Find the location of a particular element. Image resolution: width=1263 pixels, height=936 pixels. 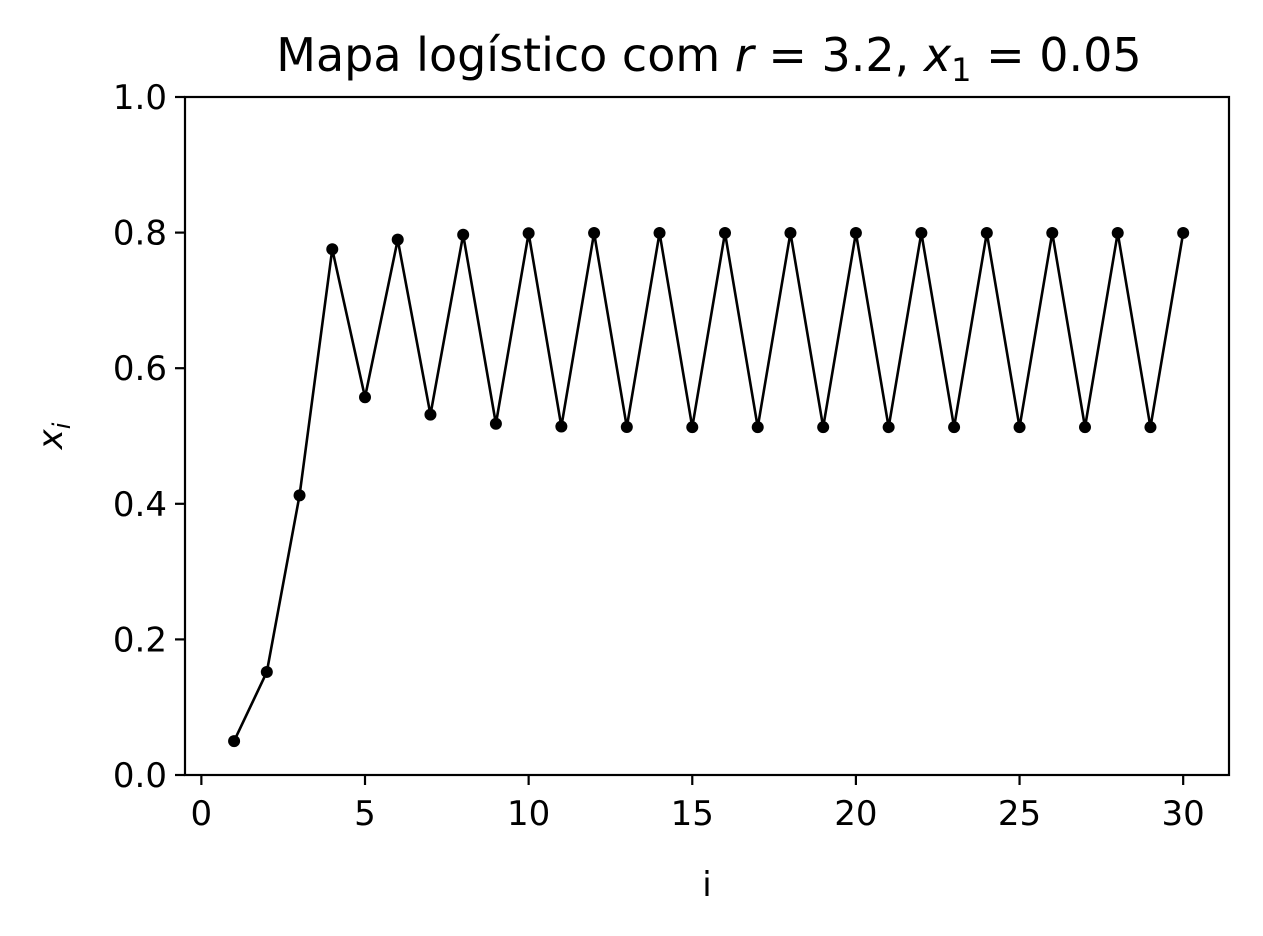

x-tick-label: 30 is located at coordinates (1183, 814).